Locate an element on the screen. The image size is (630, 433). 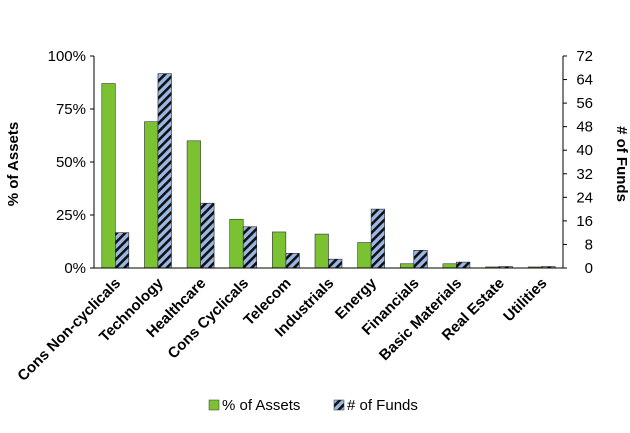
left-axis-ticks: 0% 25% 50% 75% 100% is located at coordinates (71, 162).